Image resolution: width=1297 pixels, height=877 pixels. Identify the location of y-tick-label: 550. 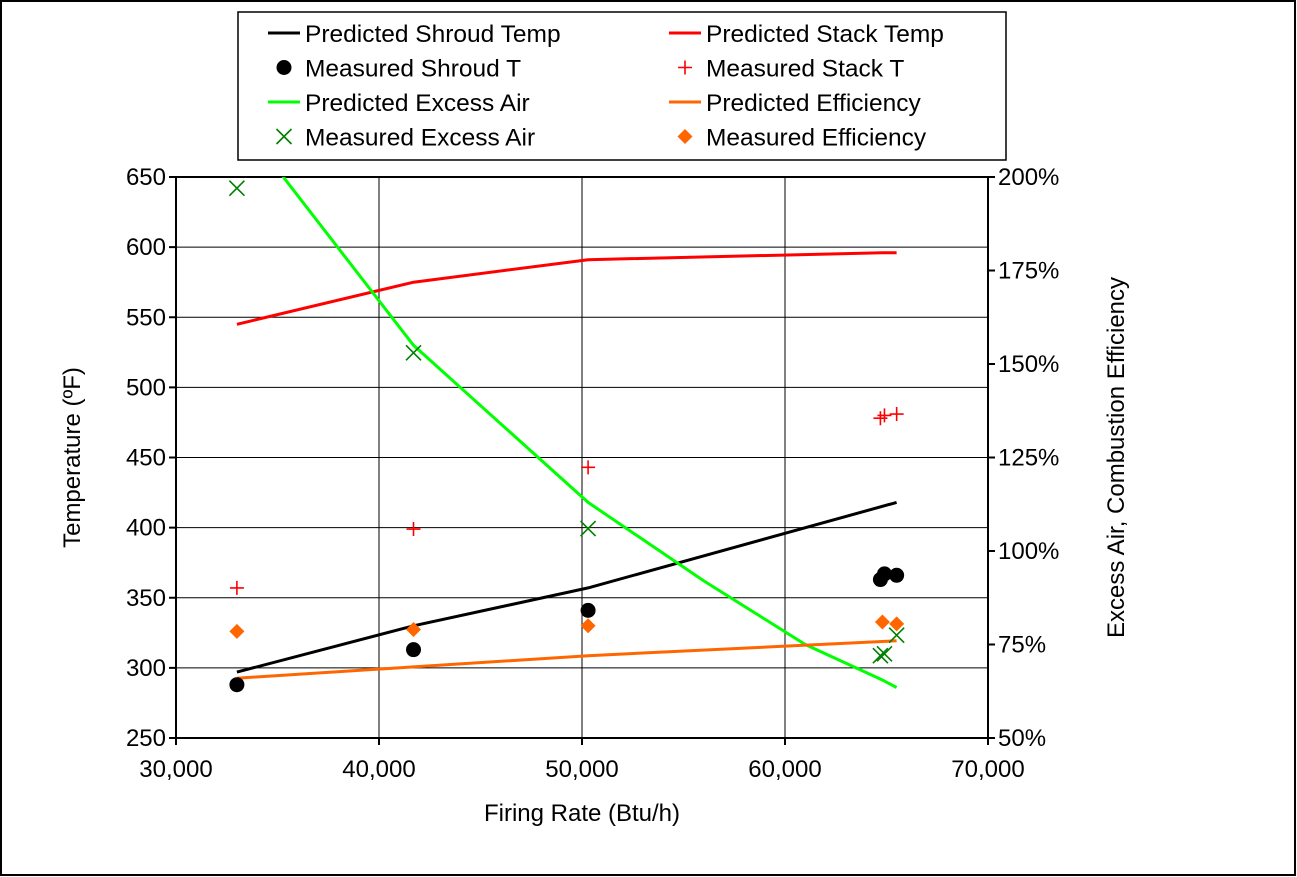
(146, 317).